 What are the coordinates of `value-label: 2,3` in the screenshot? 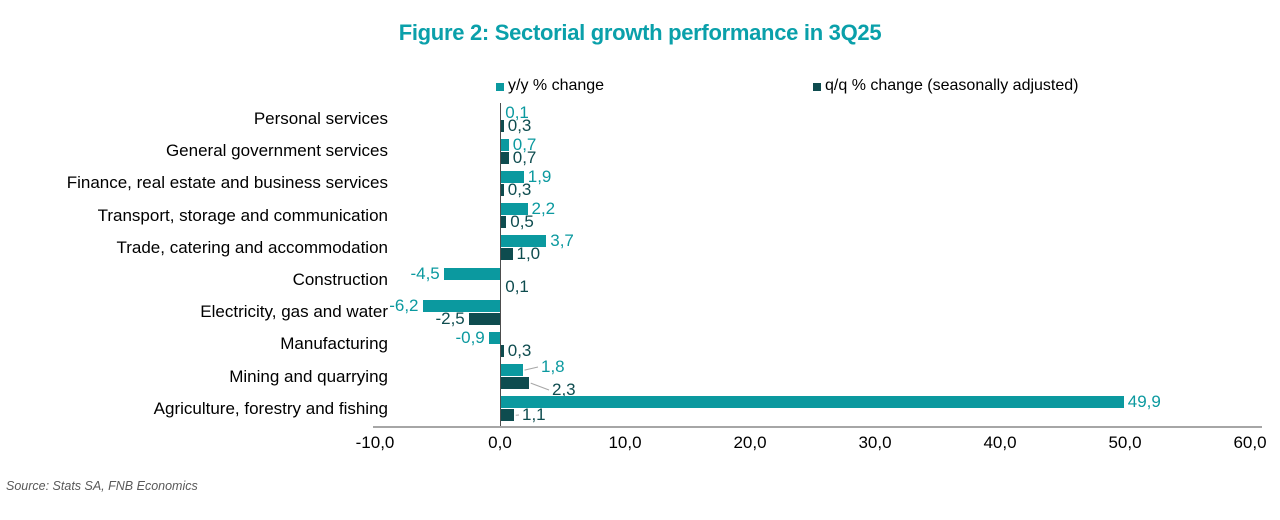 It's located at (564, 389).